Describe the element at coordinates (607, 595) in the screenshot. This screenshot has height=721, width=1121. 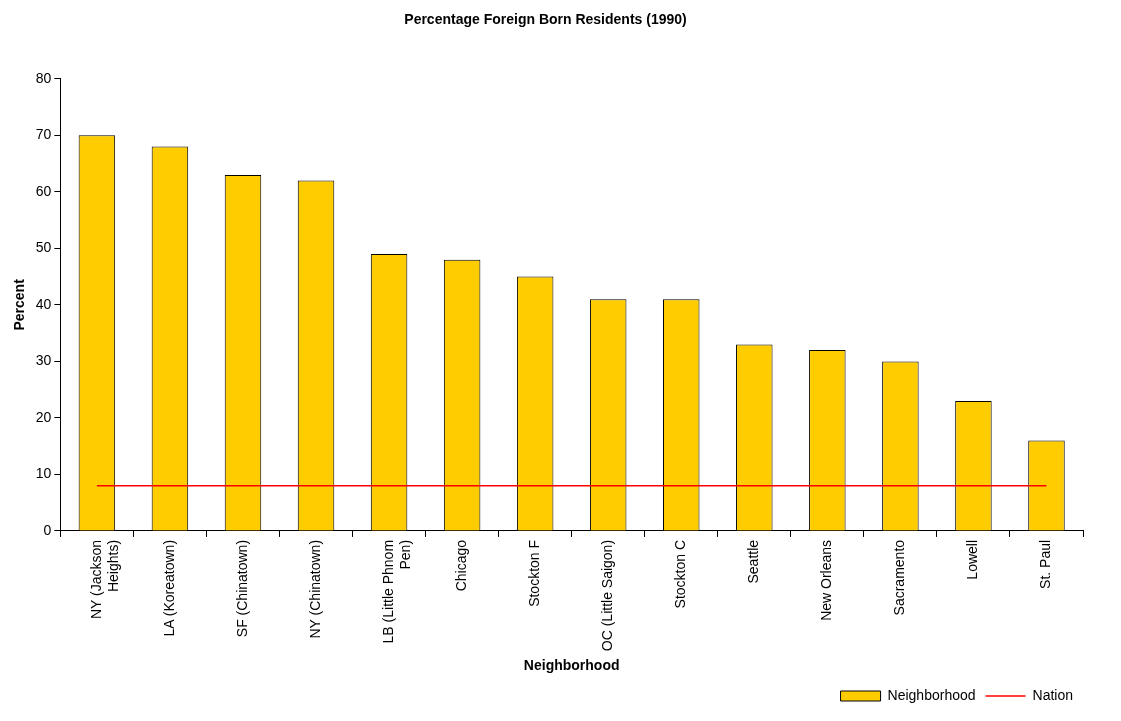
I see `x-tick-label: OC (Little Saigon)` at that location.